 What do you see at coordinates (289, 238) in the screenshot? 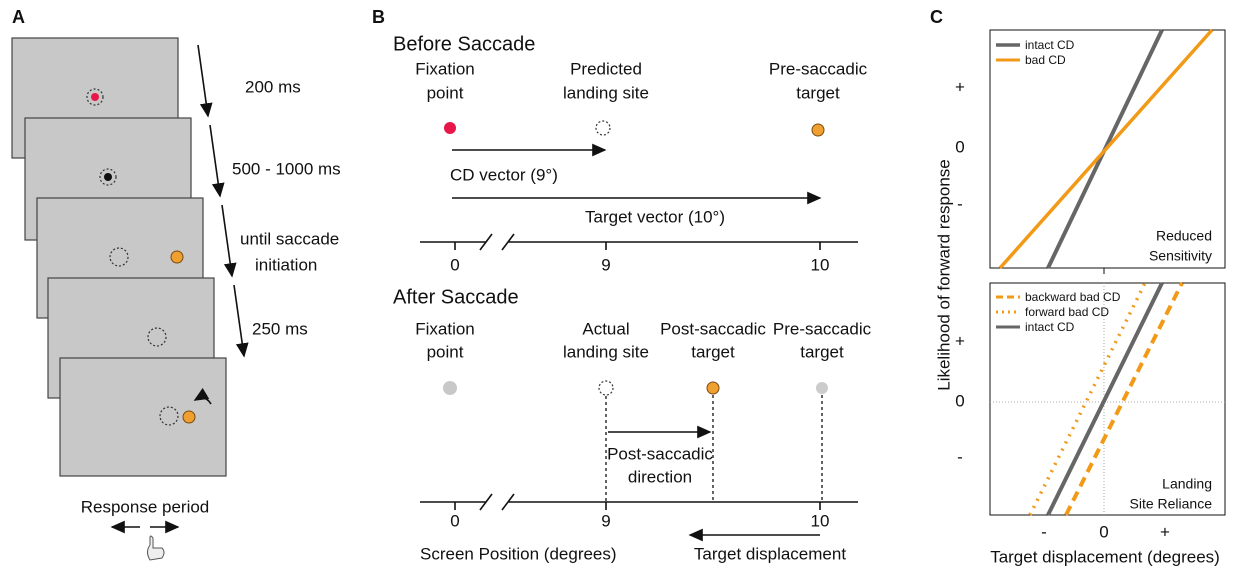
I see `interval: until saccade` at bounding box center [289, 238].